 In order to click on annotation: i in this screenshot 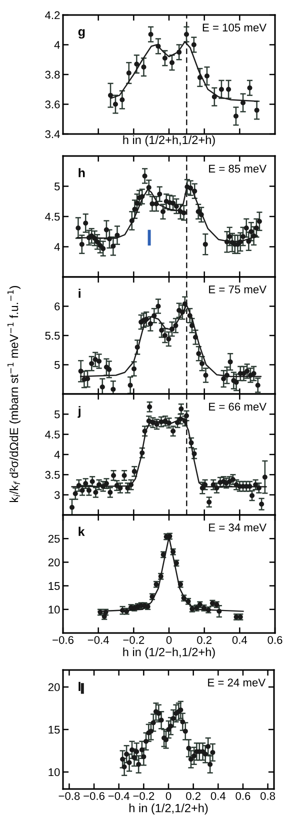, I will do `click(79, 293)`.